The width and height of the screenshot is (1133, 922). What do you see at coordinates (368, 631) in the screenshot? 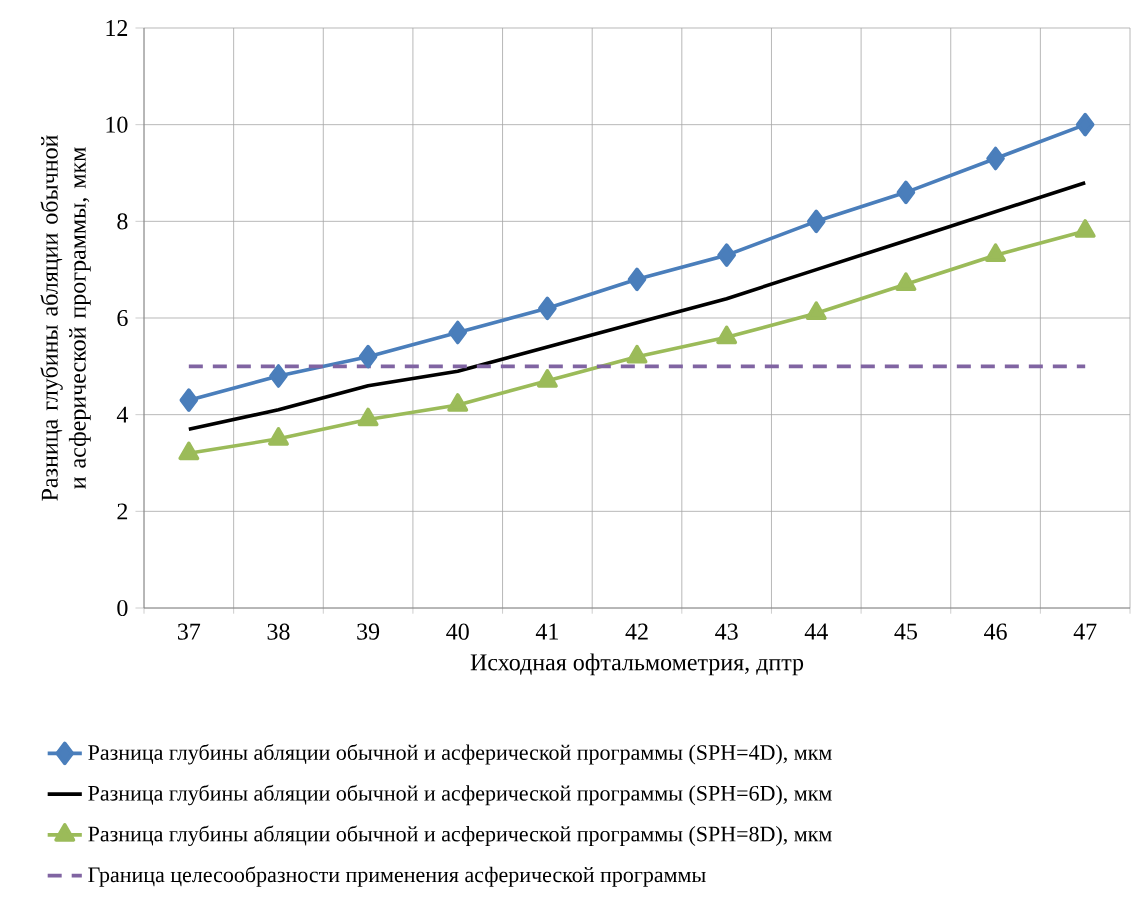
I see `x-tick-label: 39` at bounding box center [368, 631].